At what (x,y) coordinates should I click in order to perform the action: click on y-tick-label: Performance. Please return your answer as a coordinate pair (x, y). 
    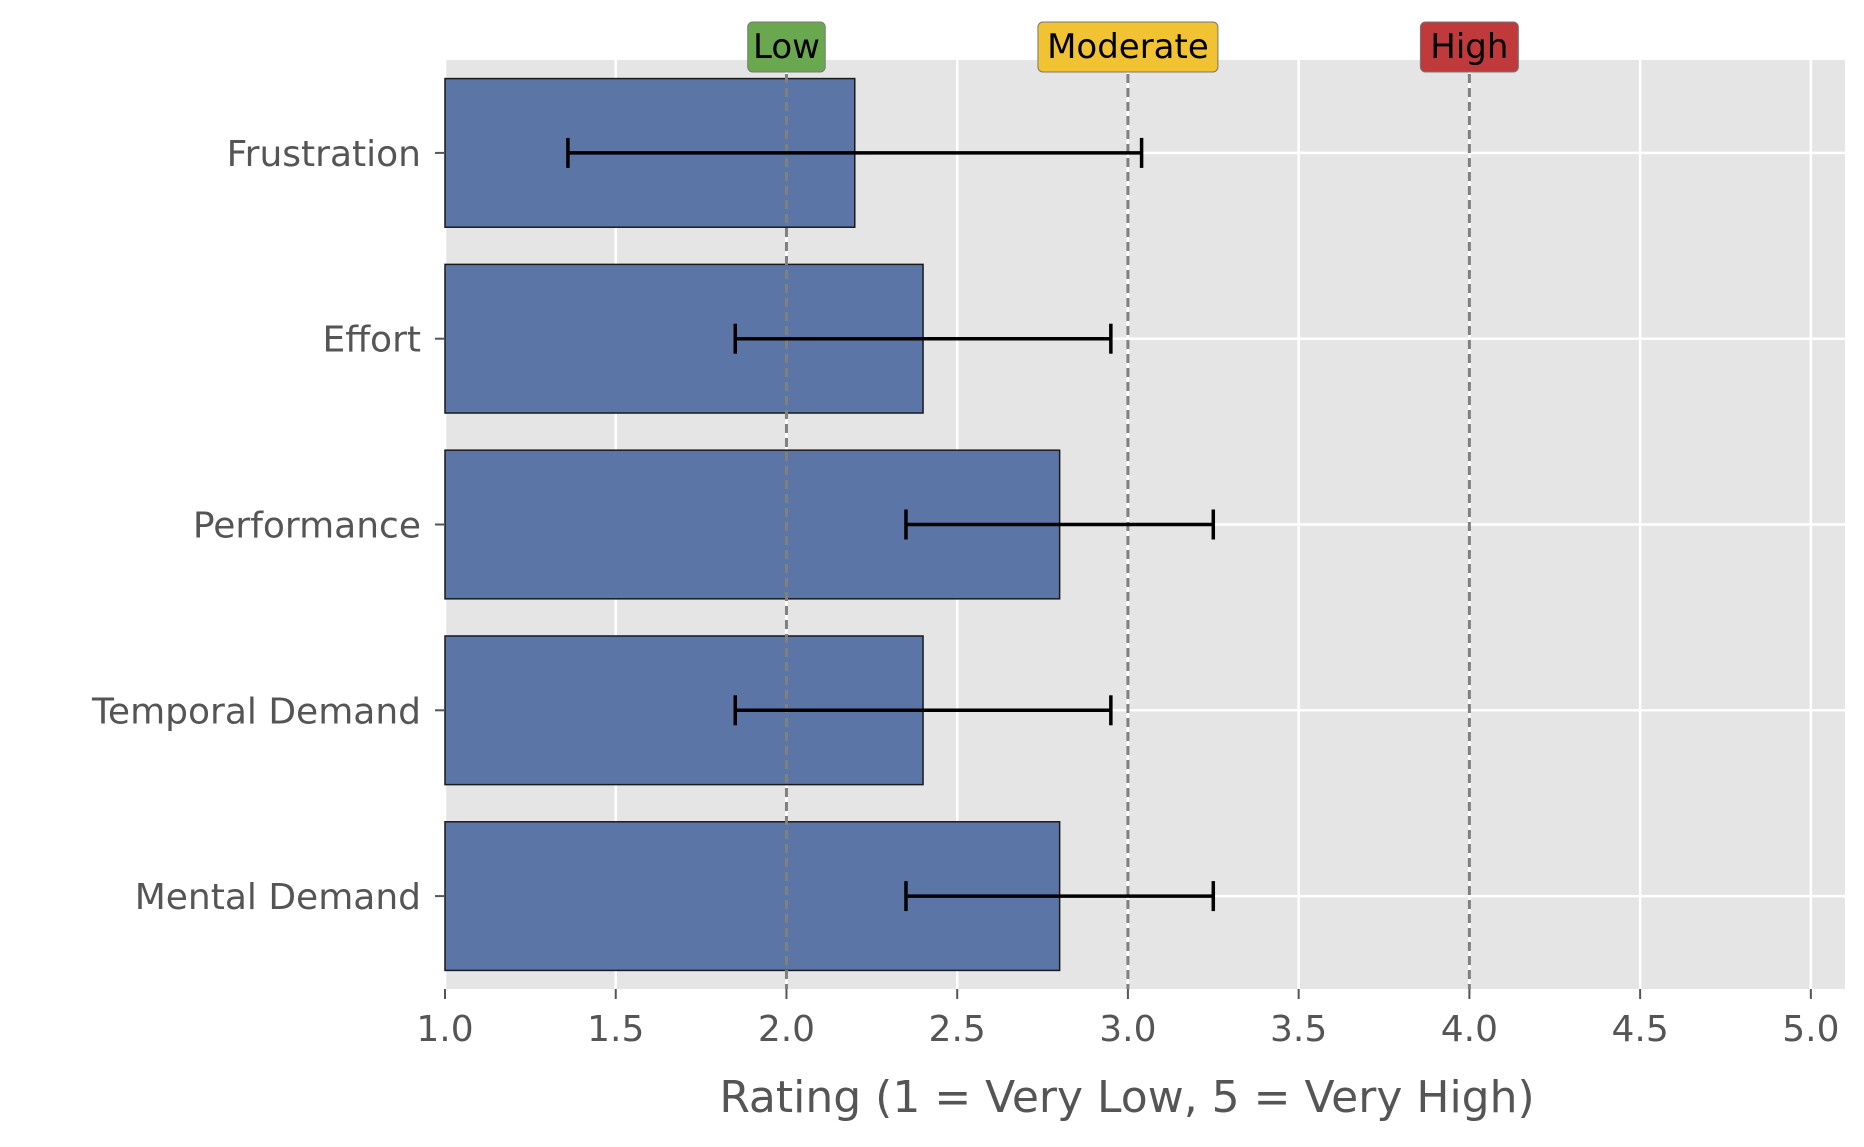
    Looking at the image, I should click on (307, 526).